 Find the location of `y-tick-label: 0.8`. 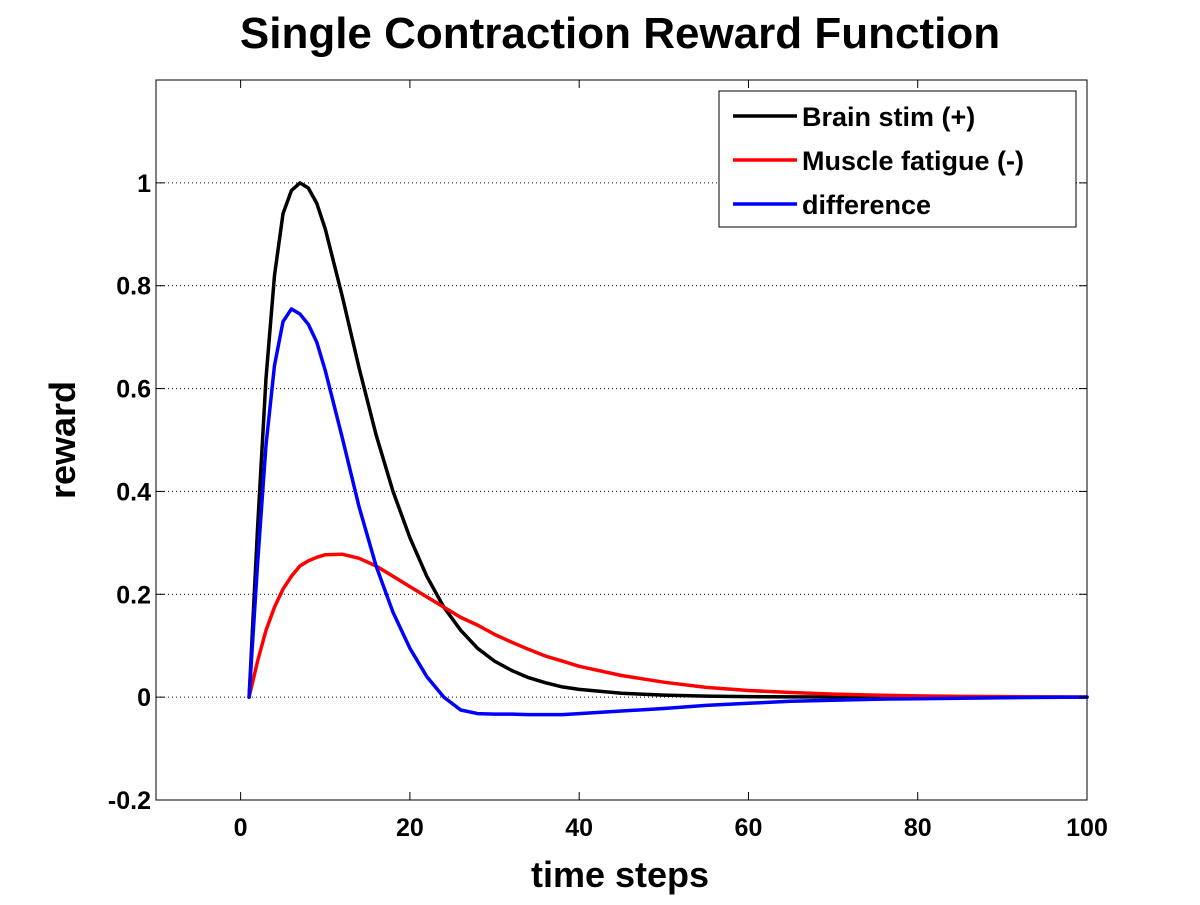

y-tick-label: 0.8 is located at coordinates (133, 287).